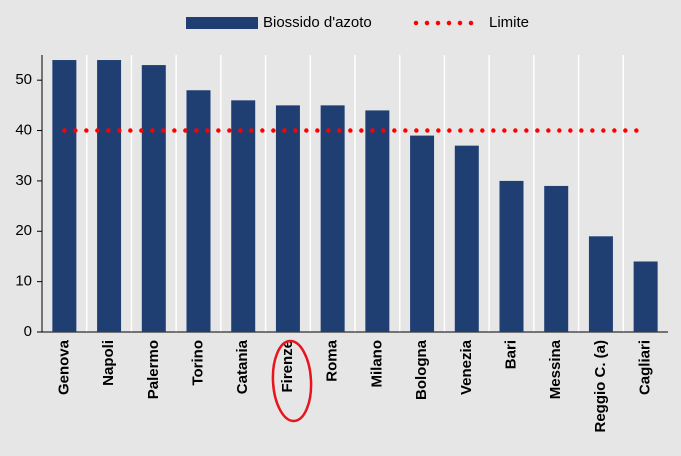 This screenshot has width=681, height=456. Describe the element at coordinates (63, 367) in the screenshot. I see `x-tick-label: Genova` at that location.